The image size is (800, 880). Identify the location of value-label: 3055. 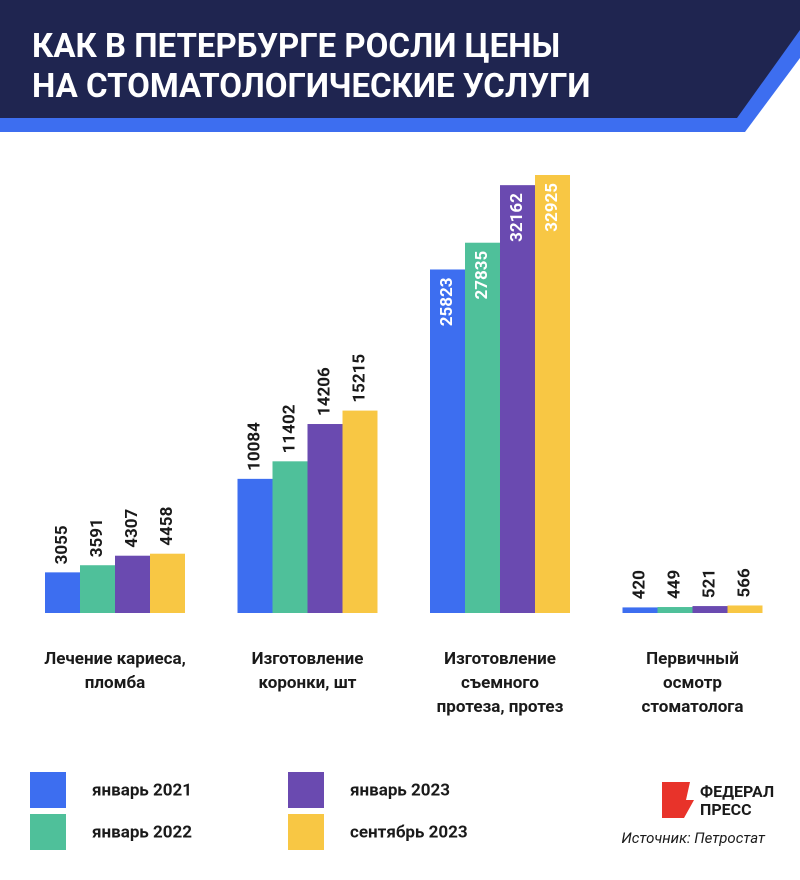
(62, 544).